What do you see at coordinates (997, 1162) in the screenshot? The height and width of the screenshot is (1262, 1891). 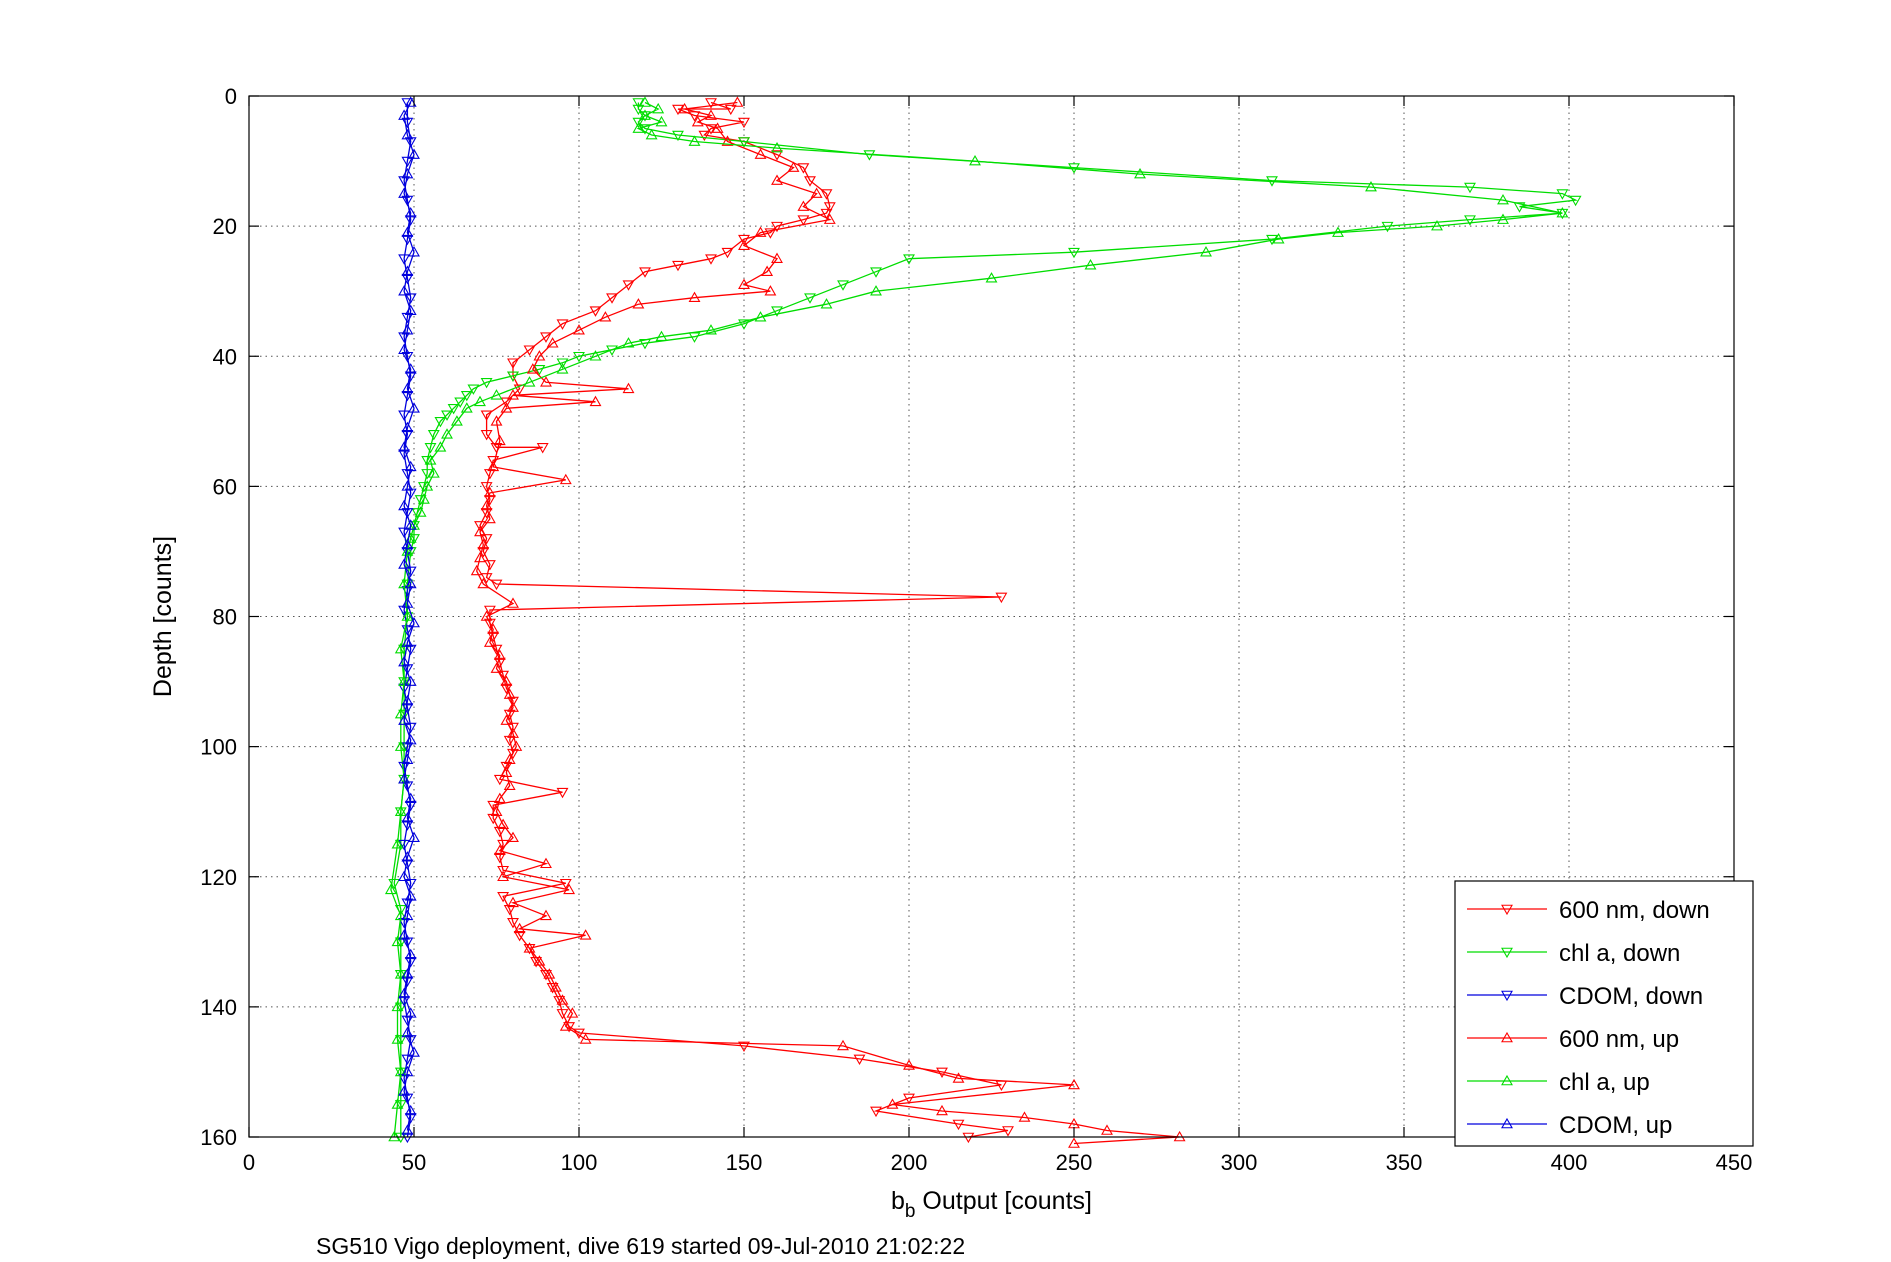 I see `x-tick-labels: 0 50 100 150 200 250 300 350 400 450` at bounding box center [997, 1162].